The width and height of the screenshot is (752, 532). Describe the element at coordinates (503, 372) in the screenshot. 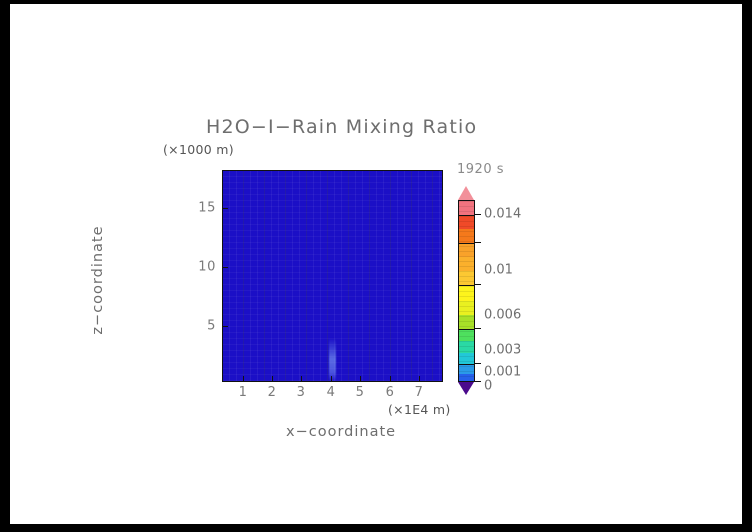

I see `colorbar-tick-label: 0.001` at that location.